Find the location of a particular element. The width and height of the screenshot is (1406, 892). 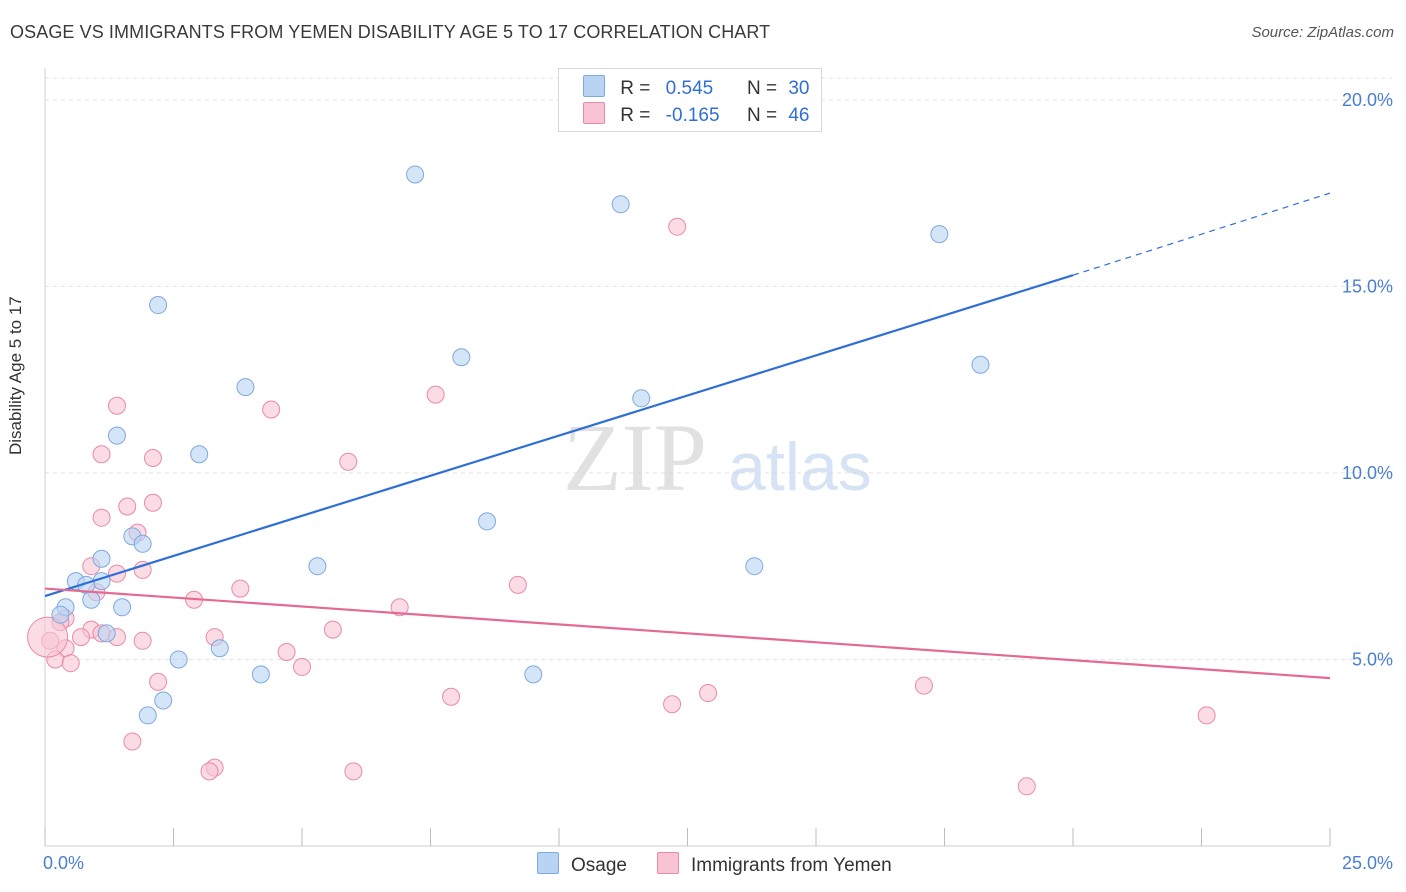

r-value: 0.545 is located at coordinates (689, 88).